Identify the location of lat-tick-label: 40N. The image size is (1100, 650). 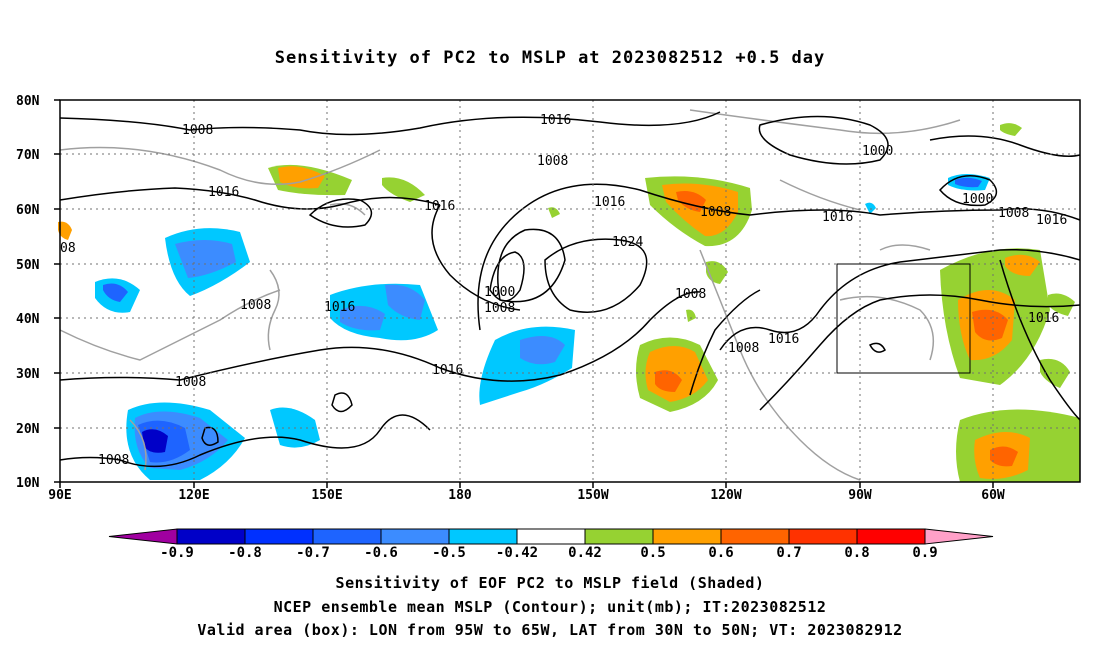
(28, 319).